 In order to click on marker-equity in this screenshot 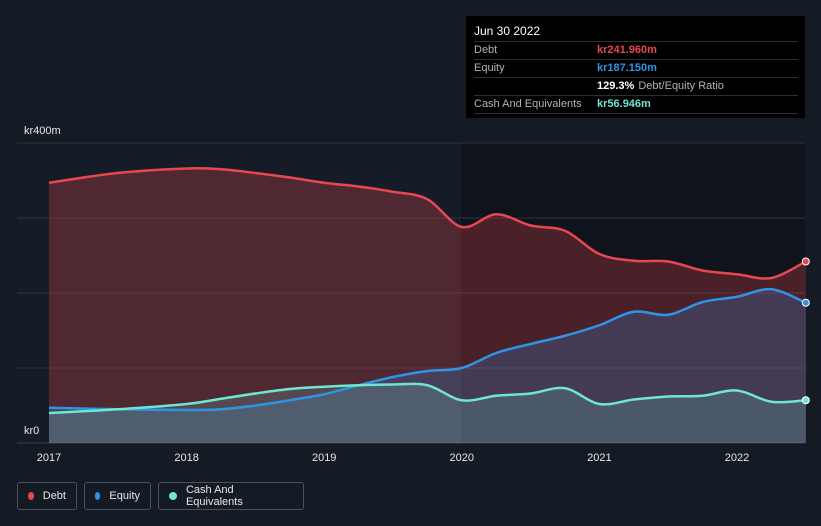, I will do `click(805, 302)`.